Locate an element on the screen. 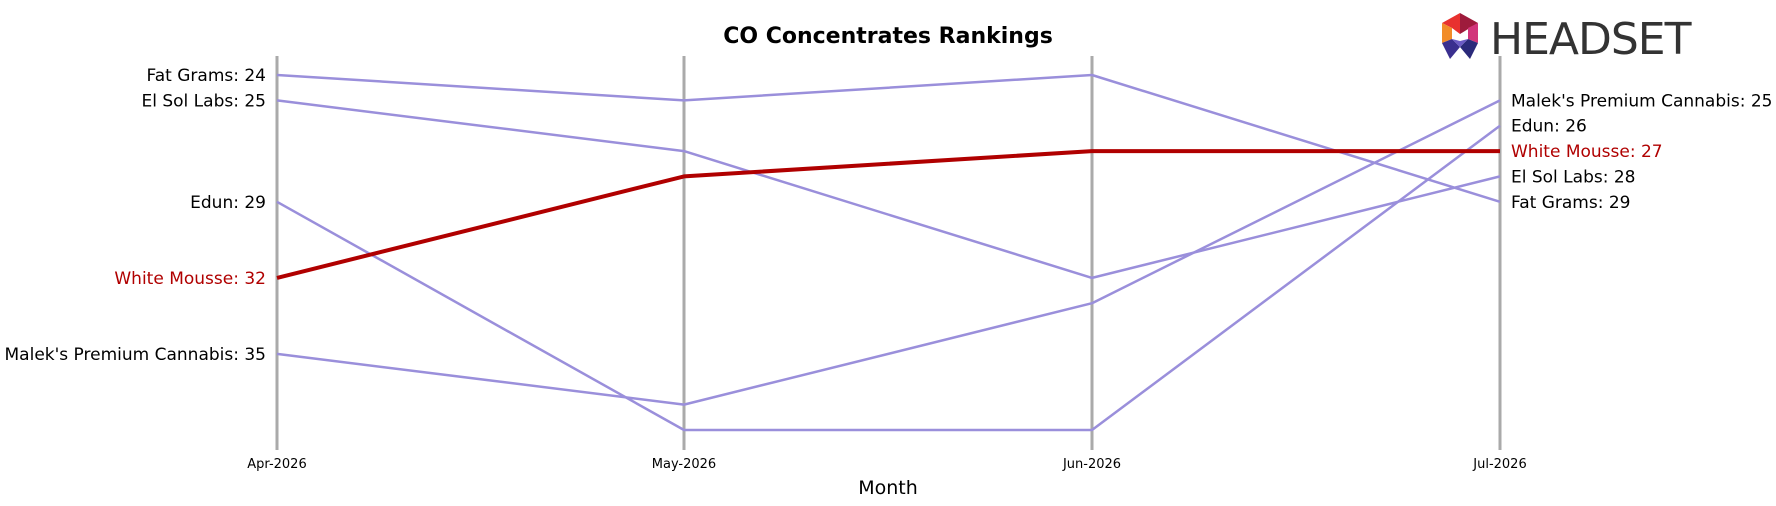  right-label: White Mousse: 27 is located at coordinates (1587, 152).